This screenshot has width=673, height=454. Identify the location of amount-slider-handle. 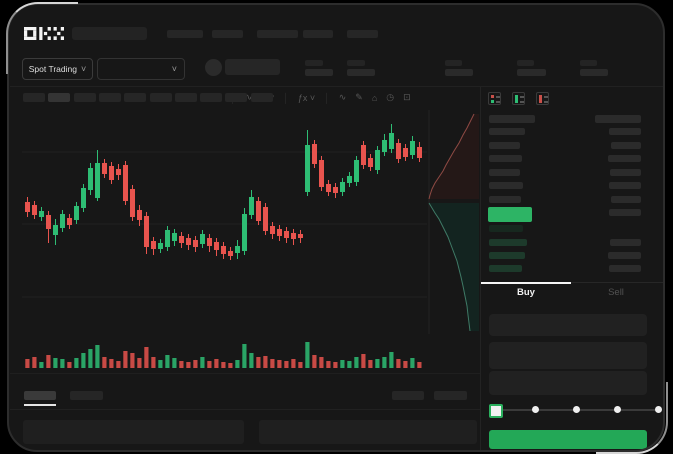
(496, 411).